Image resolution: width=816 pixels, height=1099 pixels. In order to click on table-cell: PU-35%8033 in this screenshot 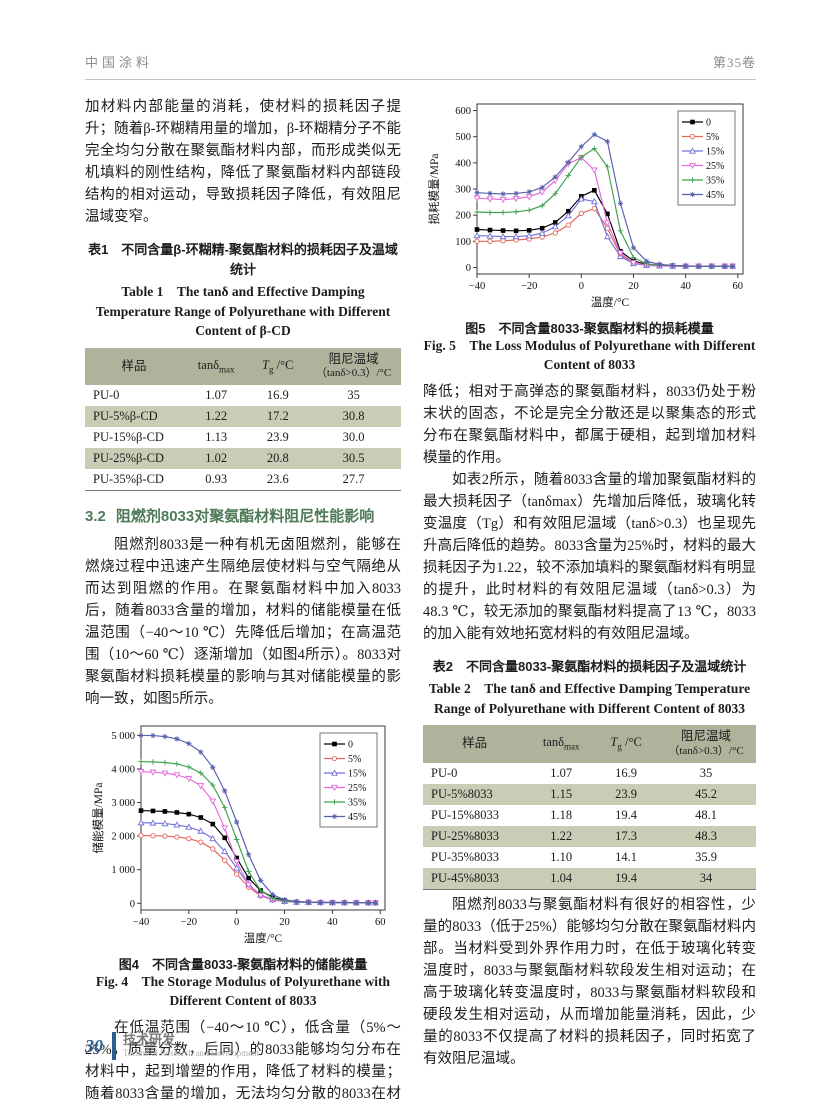, I will do `click(465, 856)`.